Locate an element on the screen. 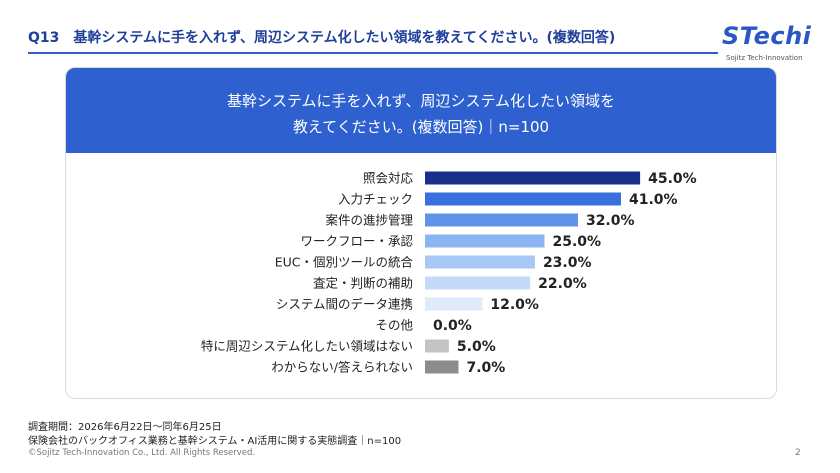  category-label: 査定・判断の補助 is located at coordinates (363, 283).